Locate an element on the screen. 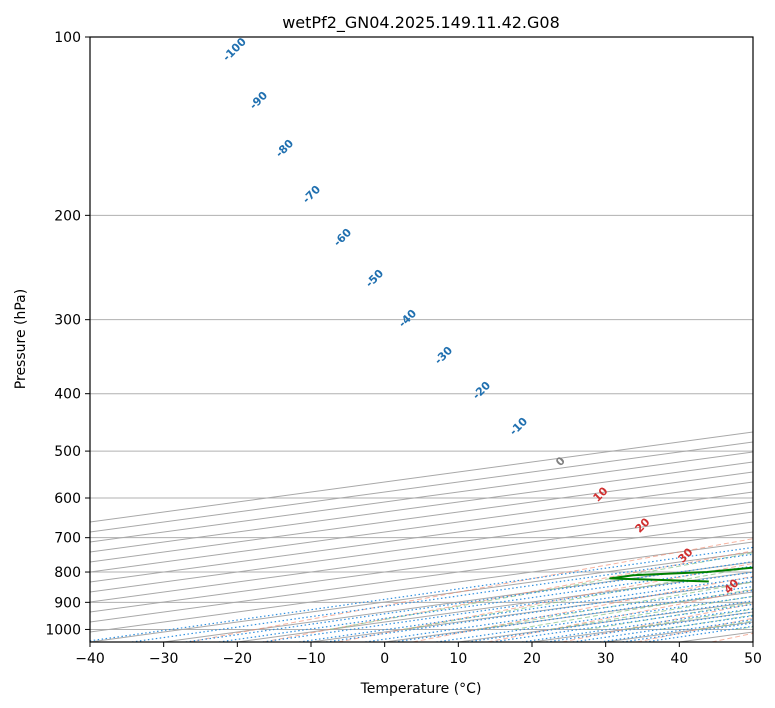 This screenshot has width=775, height=708. y-tick-label: 500 is located at coordinates (67, 452).